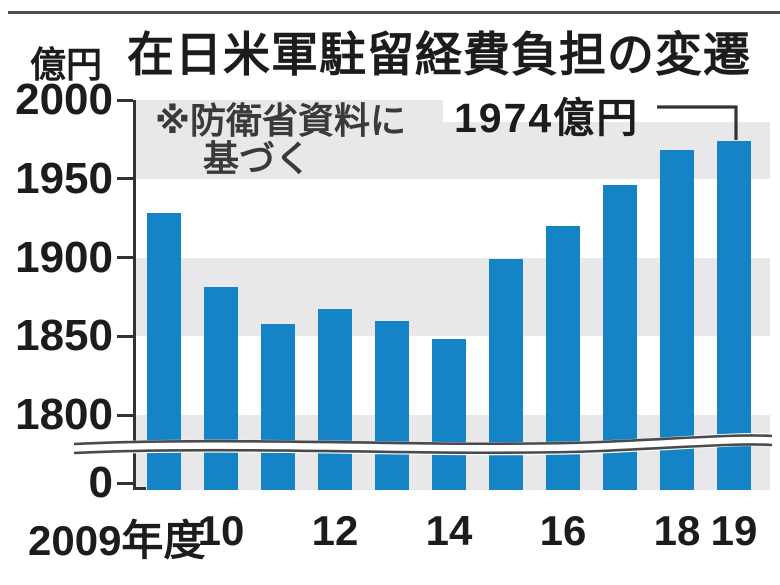  What do you see at coordinates (506, 374) in the screenshot?
I see `bar-2015` at bounding box center [506, 374].